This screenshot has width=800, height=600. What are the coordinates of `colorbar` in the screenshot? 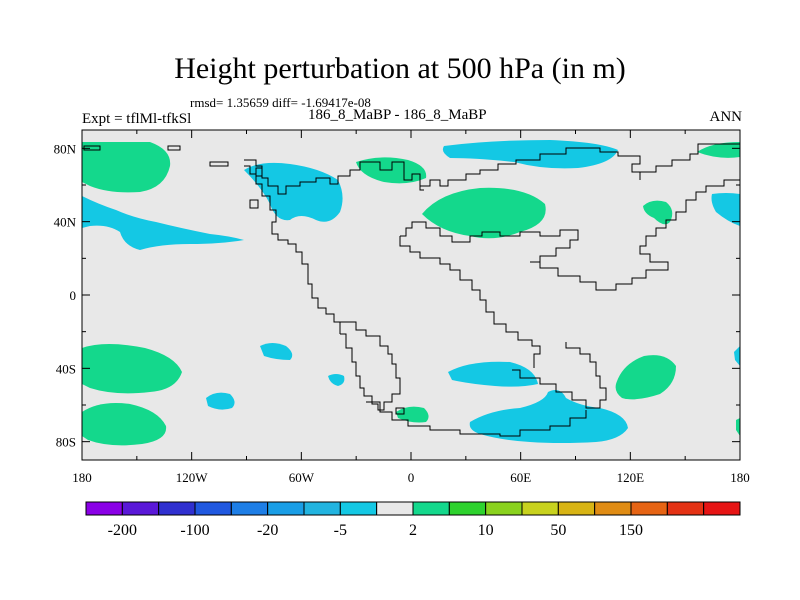 It's located at (413, 508).